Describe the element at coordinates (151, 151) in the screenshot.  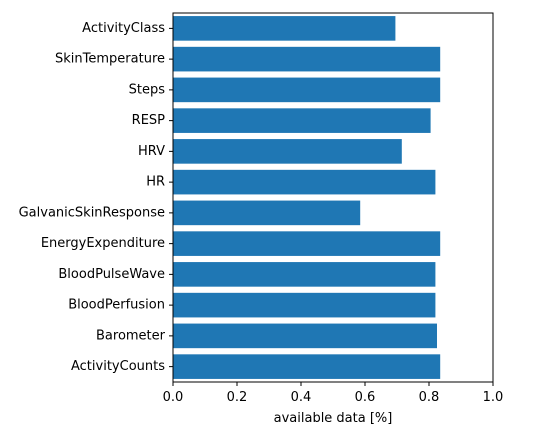
I see `y-tick-label-hrv: HRV` at that location.